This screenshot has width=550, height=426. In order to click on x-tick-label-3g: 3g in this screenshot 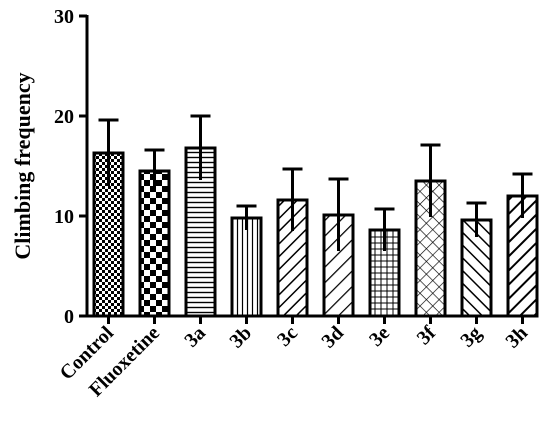, I will do `click(471, 337)`.